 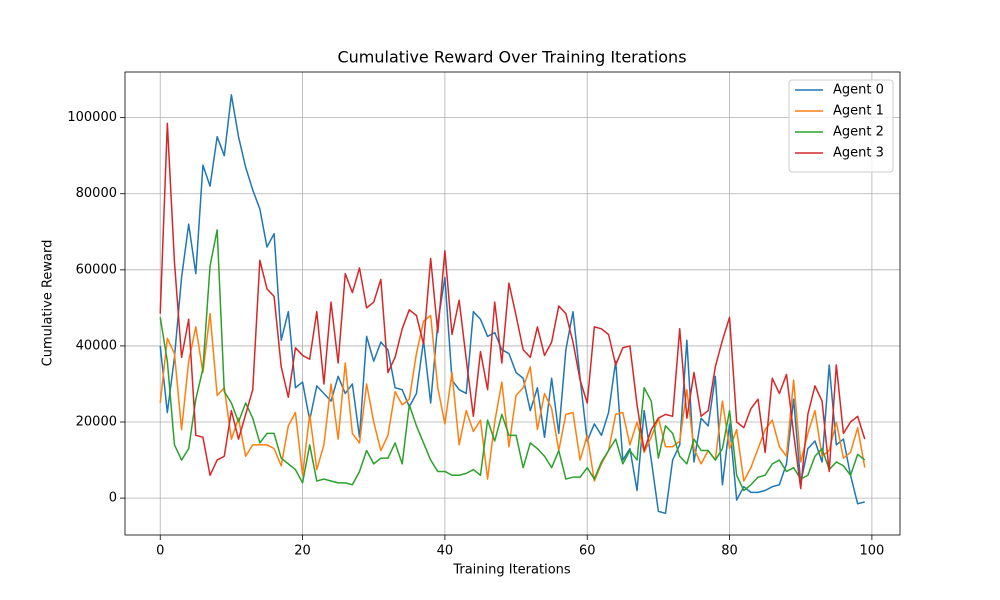 What do you see at coordinates (48, 303) in the screenshot?
I see `y-axis-label: Cumulative Reward` at bounding box center [48, 303].